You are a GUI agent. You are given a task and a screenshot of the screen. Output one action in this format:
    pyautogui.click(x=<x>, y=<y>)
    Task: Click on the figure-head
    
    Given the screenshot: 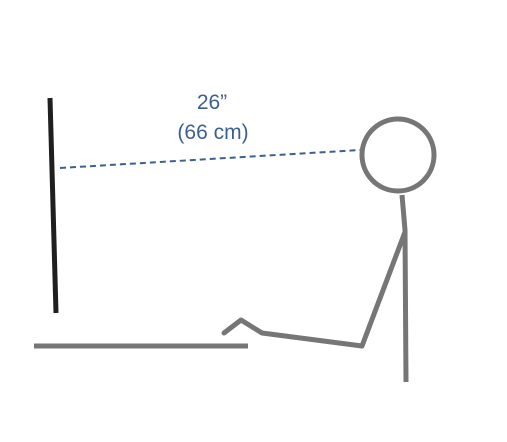 What is the action you would take?
    pyautogui.click(x=398, y=155)
    